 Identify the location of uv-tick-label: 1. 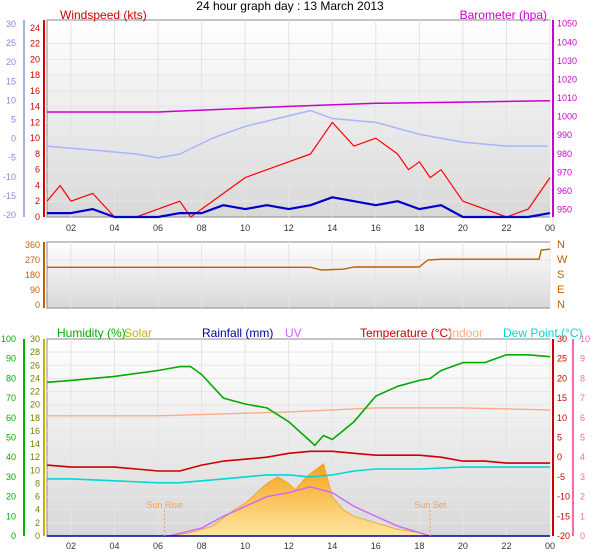
(582, 516).